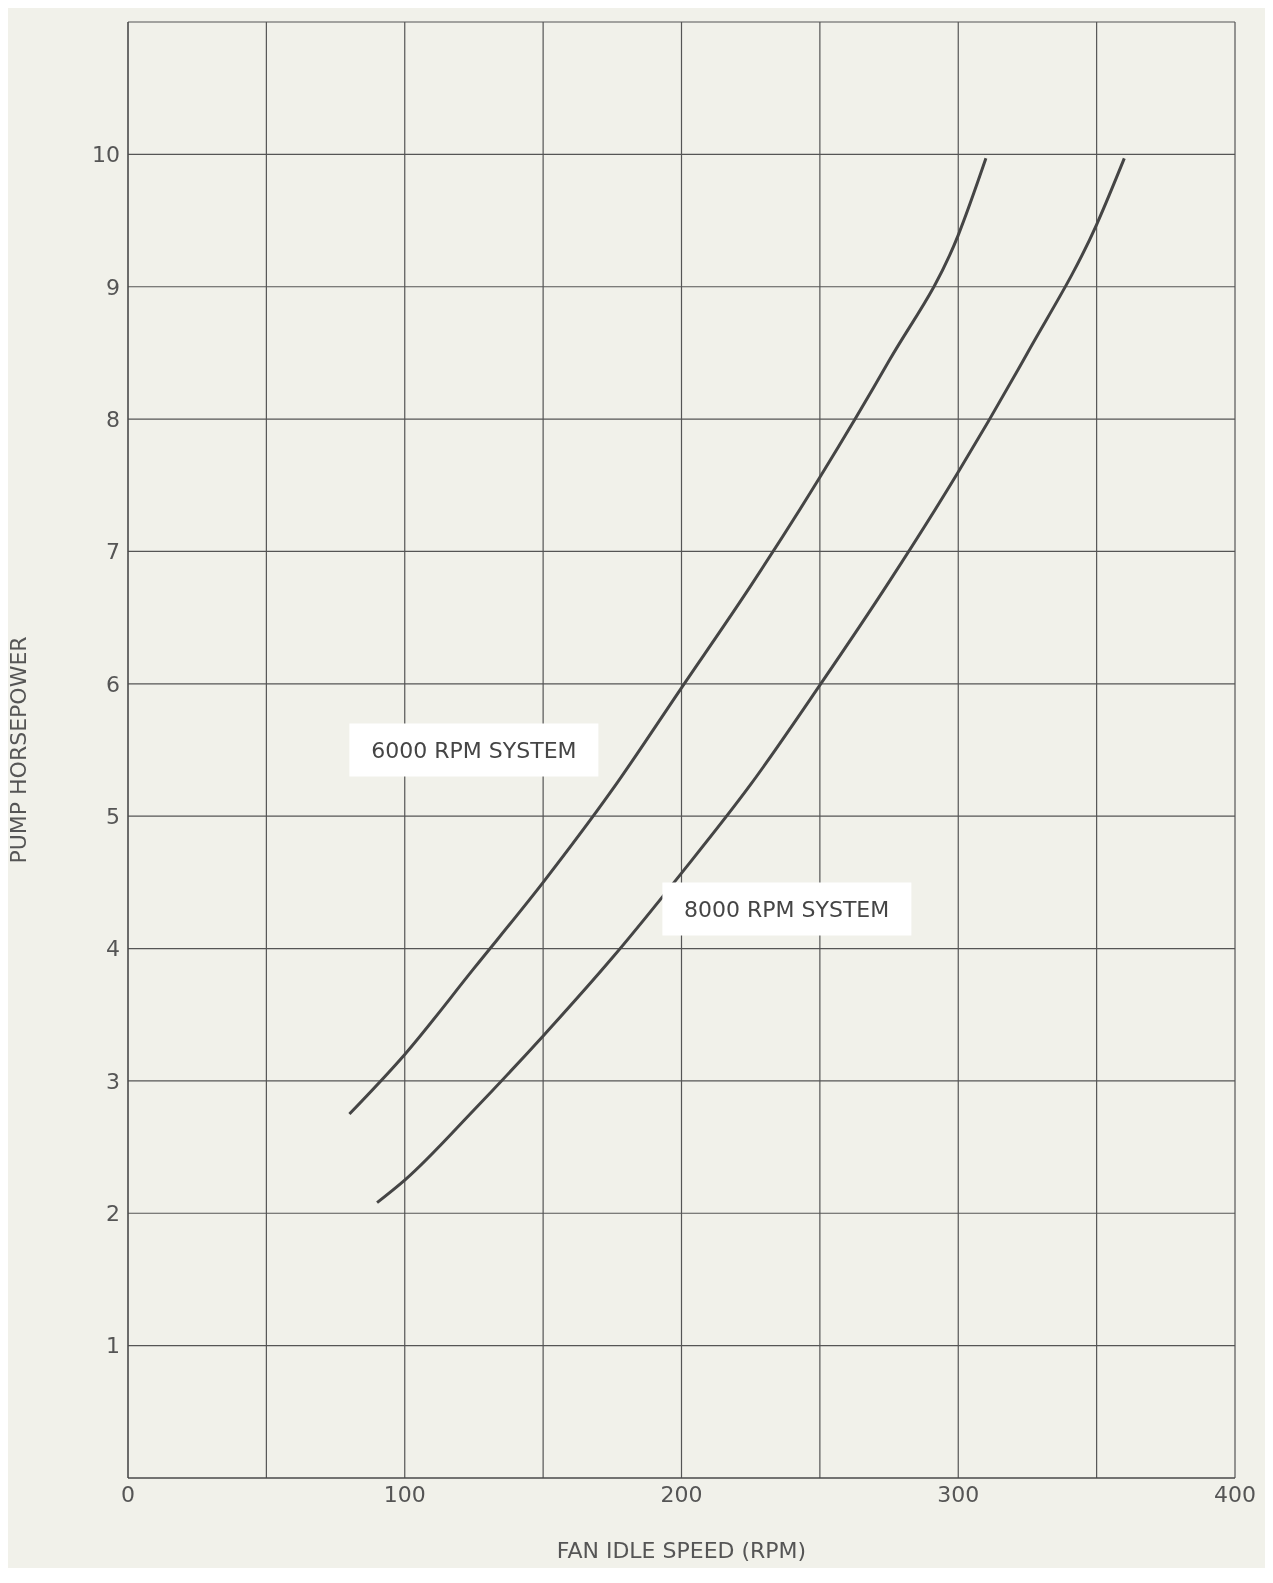 This screenshot has height=1583, width=1273. I want to click on x-tick-label: 400, so click(1235, 1494).